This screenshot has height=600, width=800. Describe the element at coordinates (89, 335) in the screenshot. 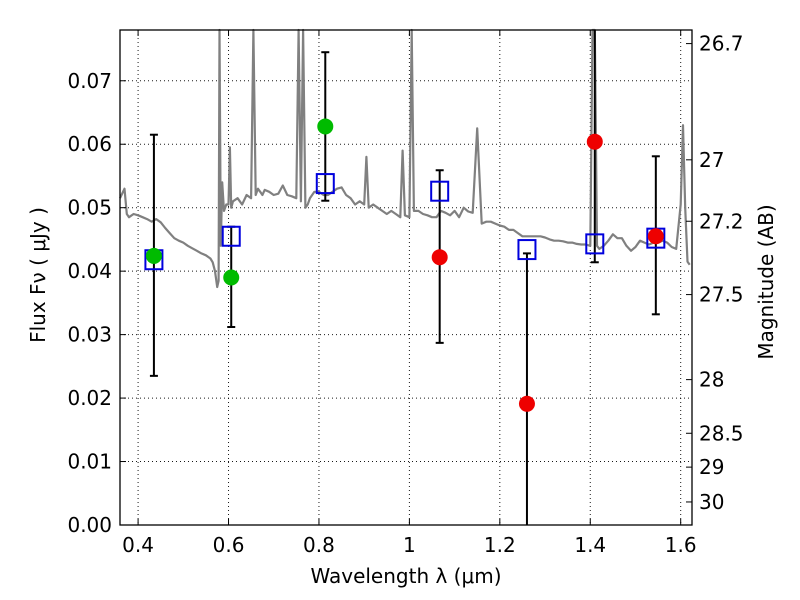

I see `y-tick-label: 0.03` at that location.